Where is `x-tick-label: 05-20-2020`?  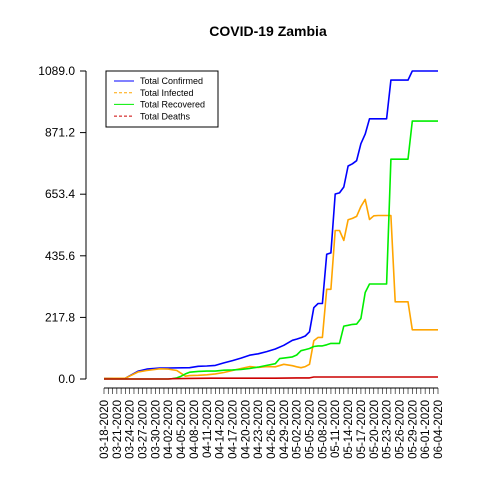
x-tick-label: 05-20-2020 is located at coordinates (375, 429).